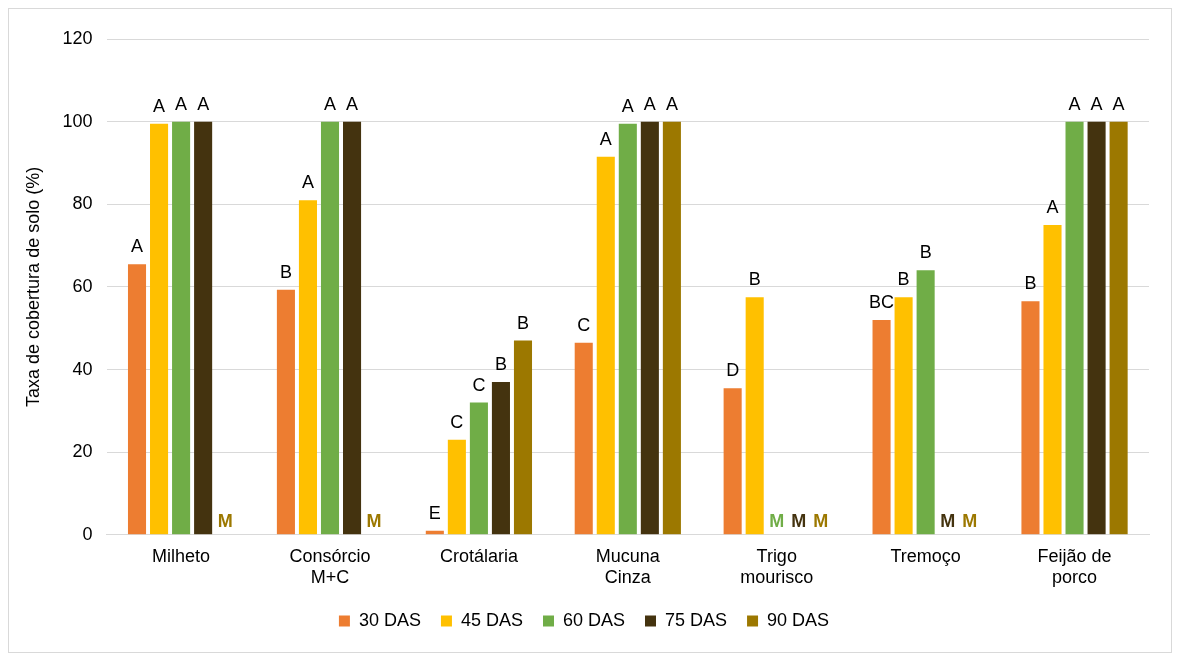  Describe the element at coordinates (389, 619) in the screenshot. I see `legend-label: 30 DAS` at that location.